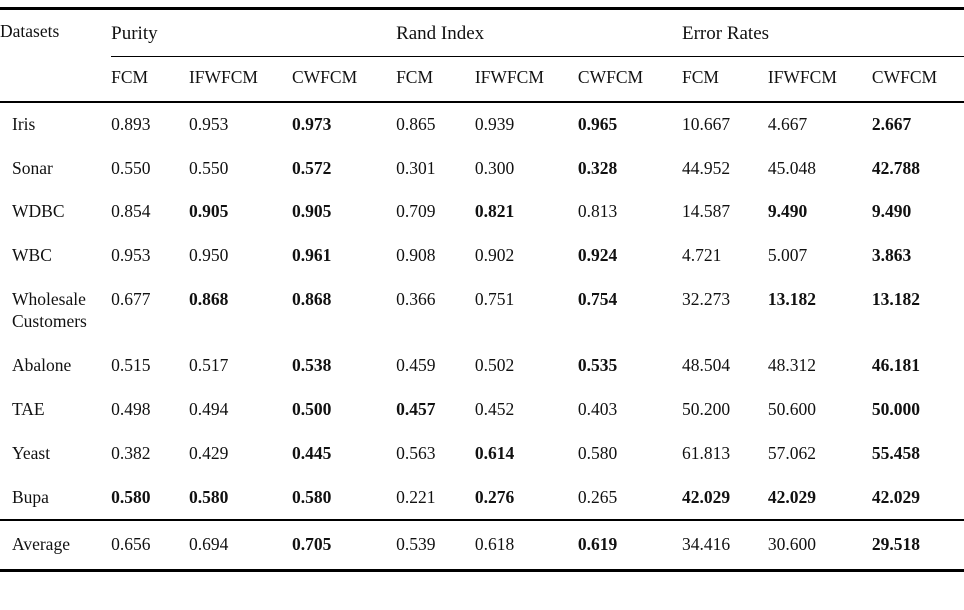 Image resolution: width=964 pixels, height=610 pixels. Describe the element at coordinates (597, 408) in the screenshot. I see `value-cell: 0.403` at that location.